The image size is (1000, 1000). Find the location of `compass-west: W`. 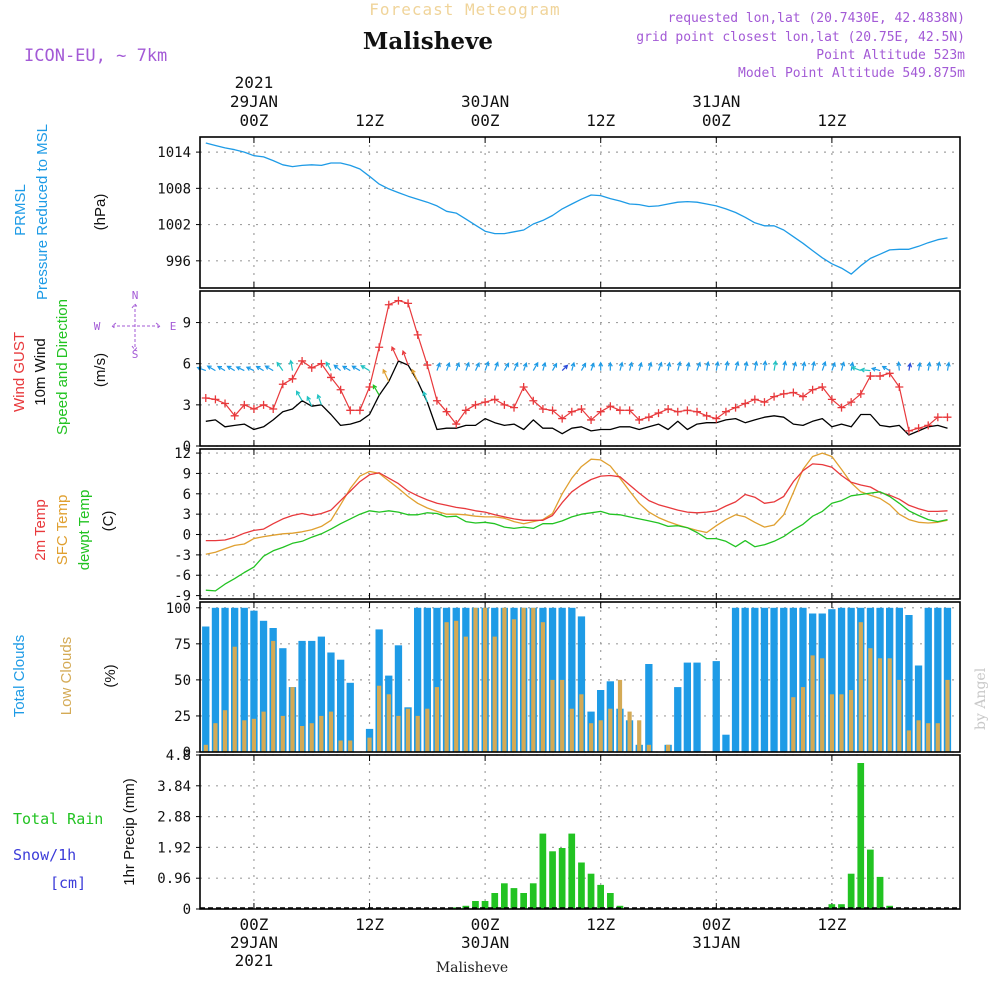

compass-west: W is located at coordinates (97, 326).